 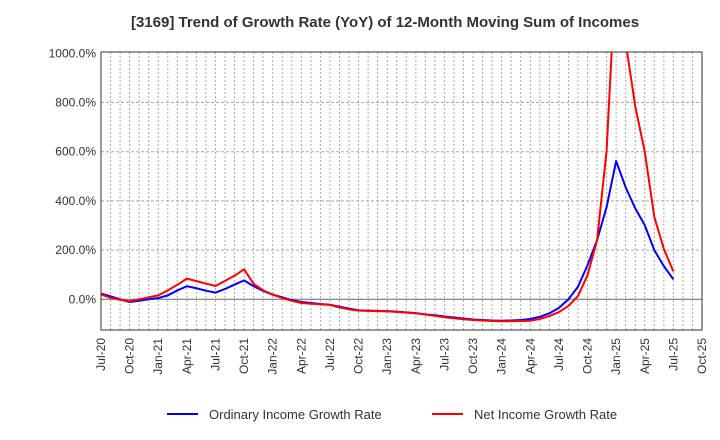 What do you see at coordinates (73, 53) in the screenshot?
I see `y-tick-label: 1000.0%` at bounding box center [73, 53].